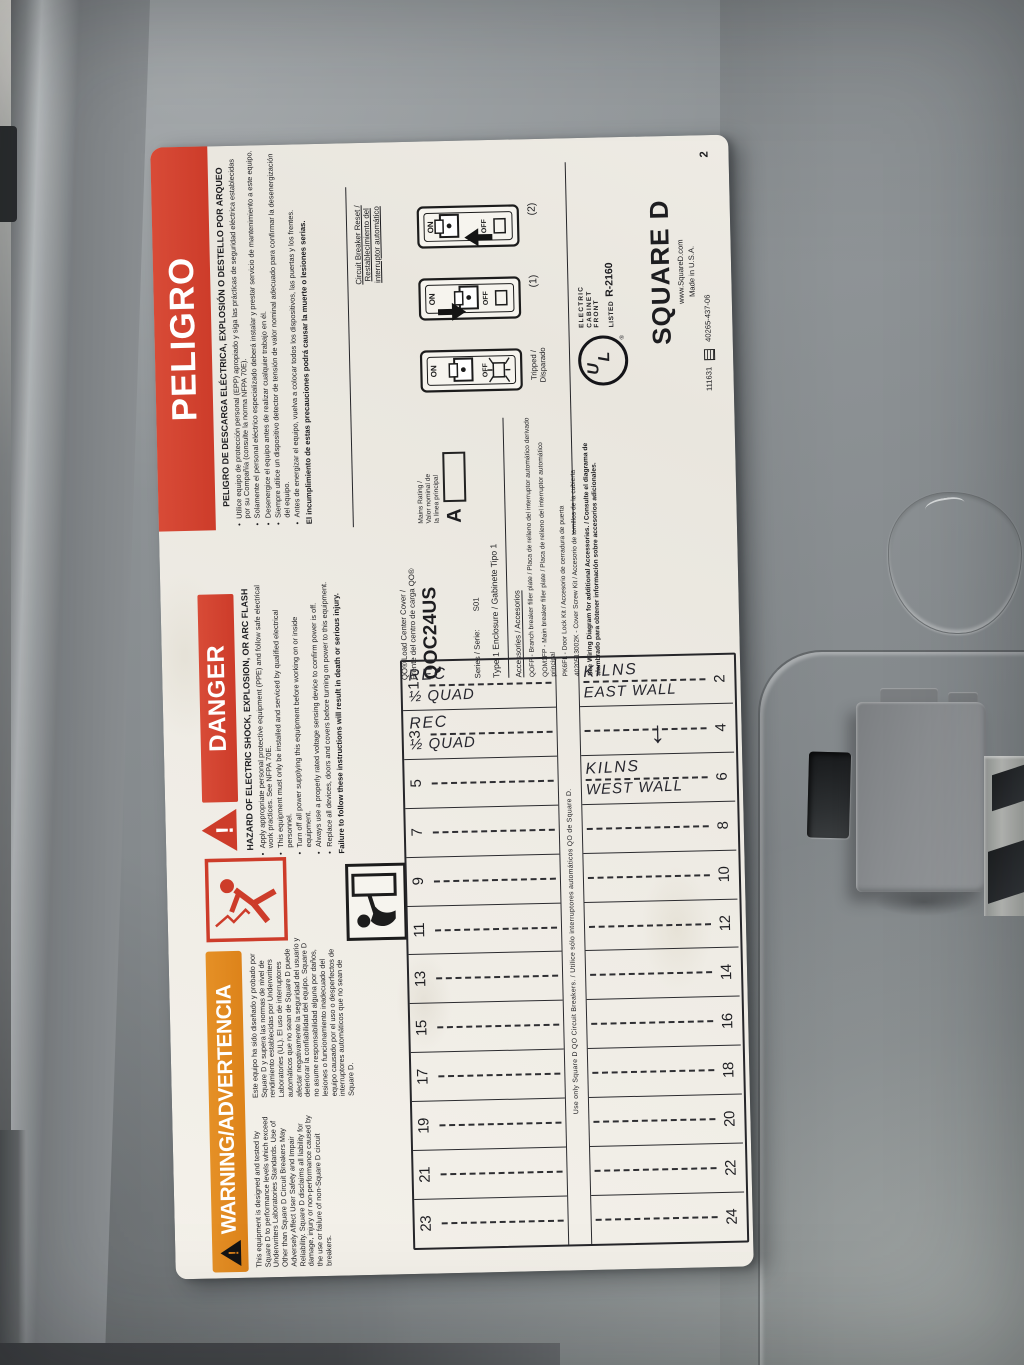 The image size is (1024, 1365). I want to click on directory-cell-18: 18, so click(664, 1071).